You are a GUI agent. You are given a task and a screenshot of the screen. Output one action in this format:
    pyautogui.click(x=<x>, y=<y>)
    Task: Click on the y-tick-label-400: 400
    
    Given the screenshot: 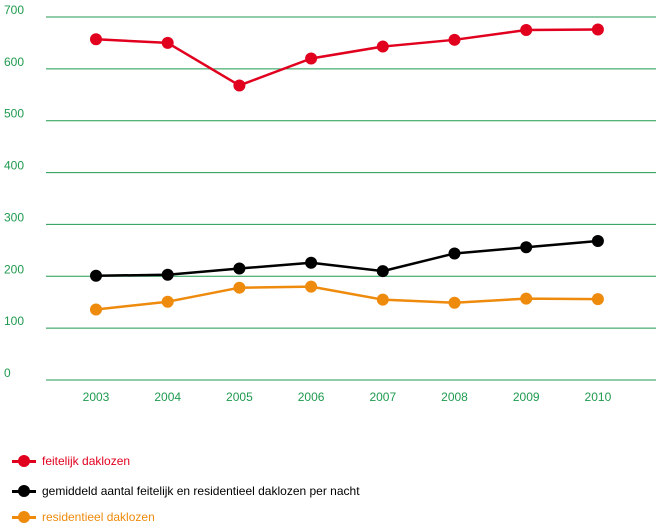 What is the action you would take?
    pyautogui.click(x=14, y=166)
    